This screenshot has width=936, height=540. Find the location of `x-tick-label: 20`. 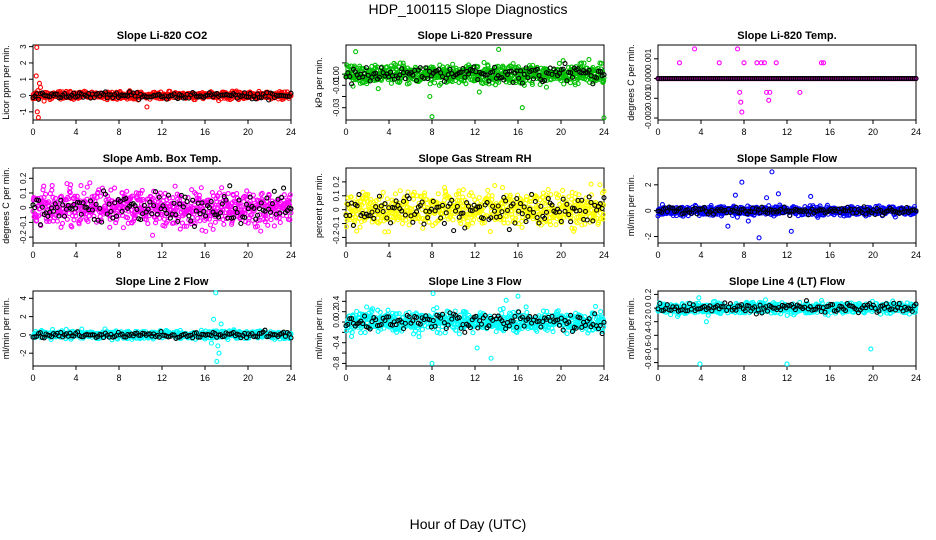

x-tick-label: 20 is located at coordinates (561, 132).